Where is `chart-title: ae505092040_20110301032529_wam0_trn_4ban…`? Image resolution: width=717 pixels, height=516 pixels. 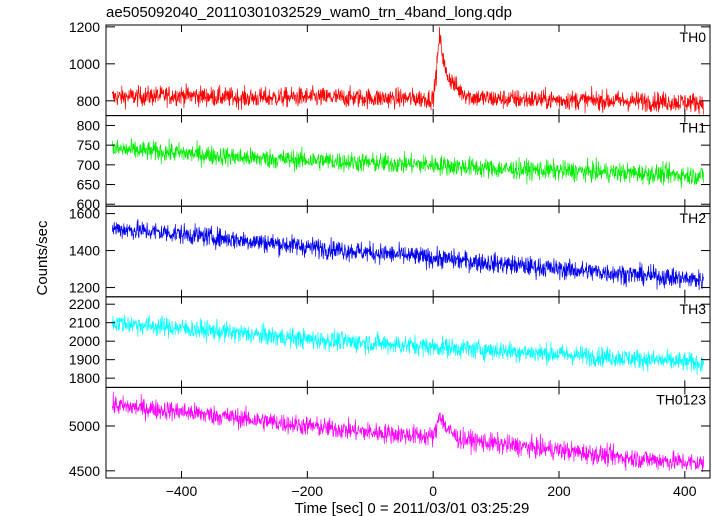 chart-title: ae505092040_20110301032529_wam0_trn_4ban… is located at coordinates (309, 12).